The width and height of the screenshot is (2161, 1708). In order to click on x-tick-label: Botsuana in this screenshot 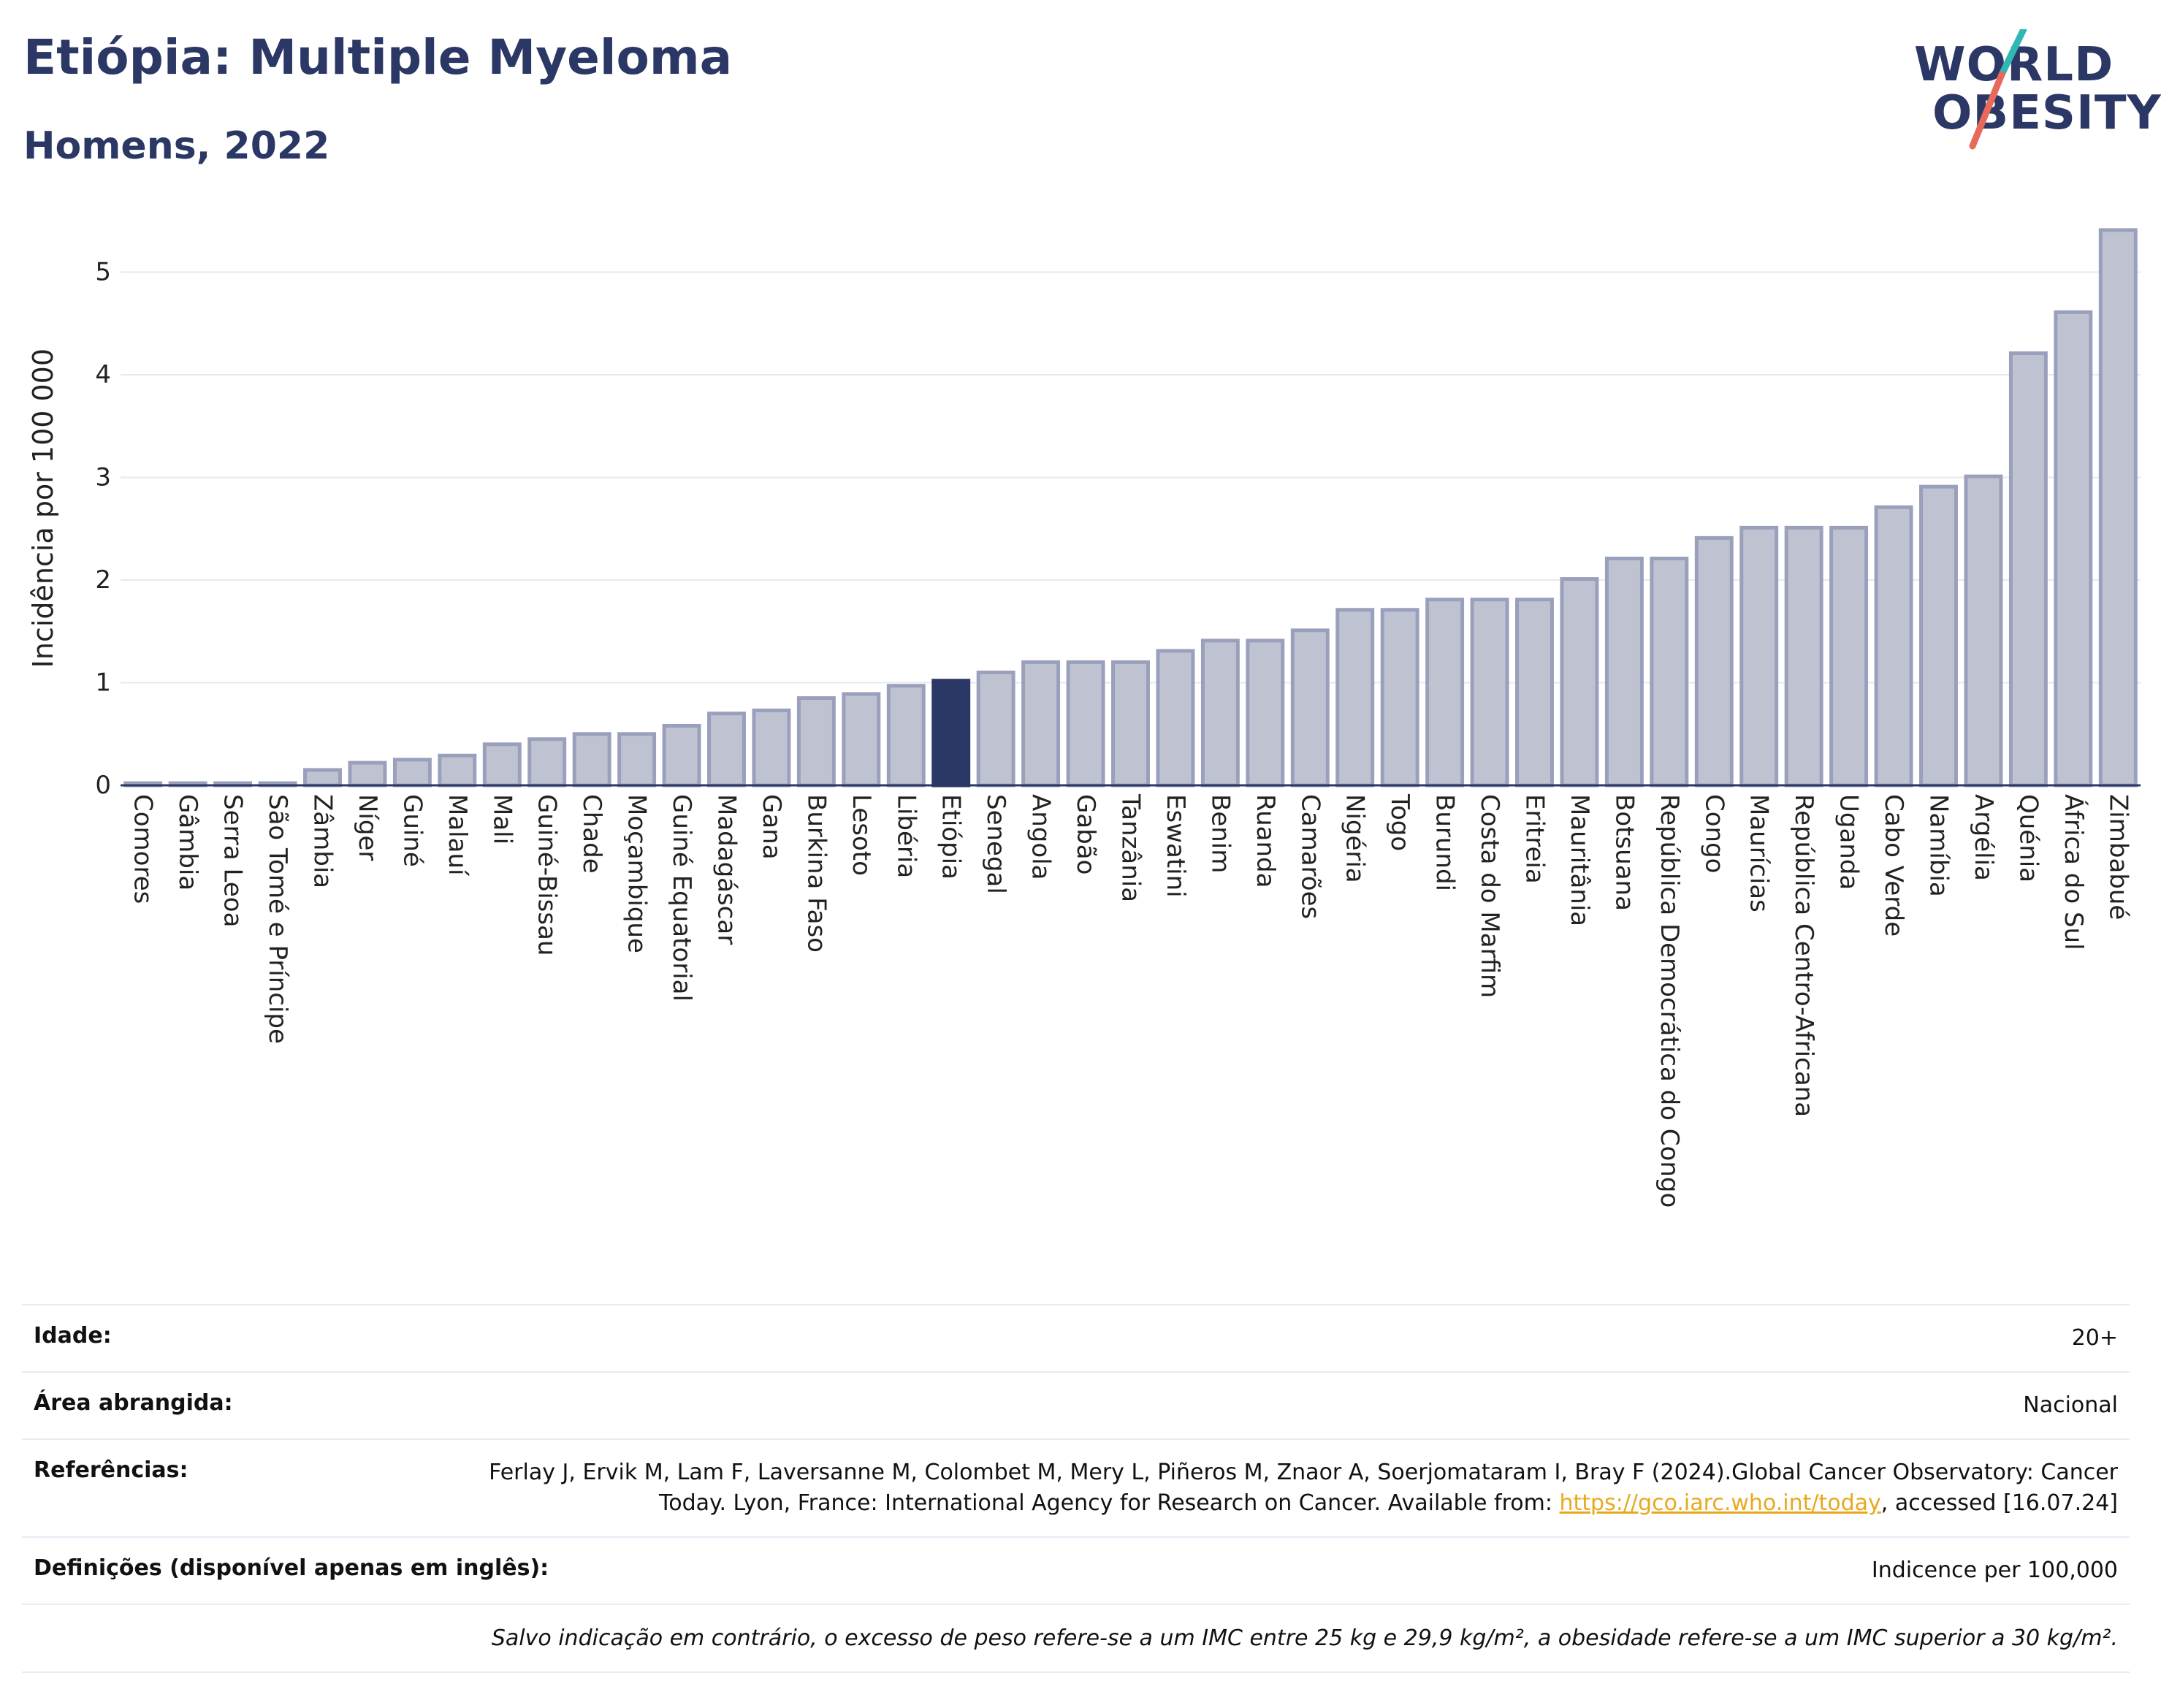, I will do `click(1624, 853)`.